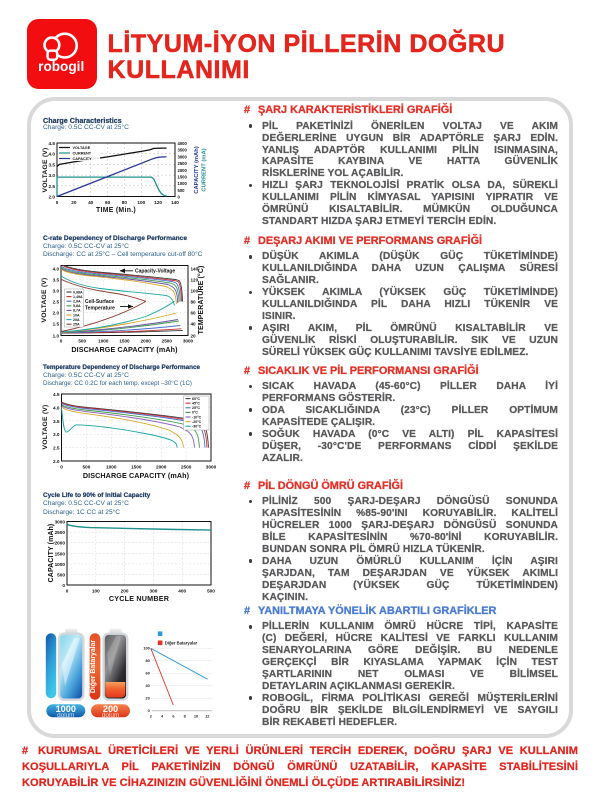 Image resolution: width=600 pixels, height=800 pixels. Describe the element at coordinates (77, 302) in the screenshot. I see `svg-text: 2,9A` at that location.